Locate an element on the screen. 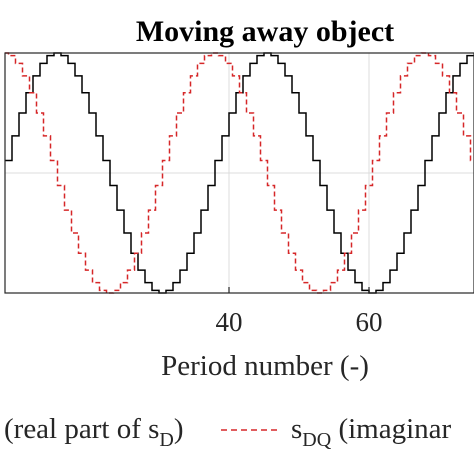 The height and width of the screenshot is (474, 474). legend-entry-1-prefix: (real part of s is located at coordinates (81, 429).